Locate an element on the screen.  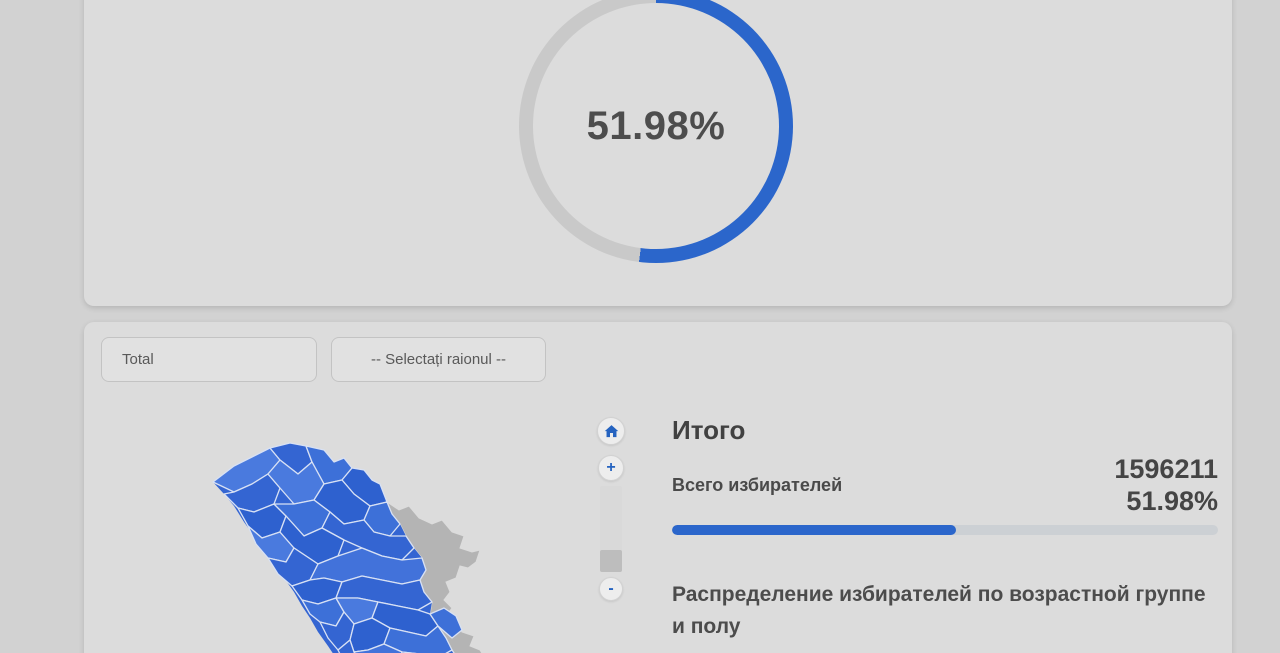
district-dropdown: -- Selectați raionul -- is located at coordinates (438, 359).